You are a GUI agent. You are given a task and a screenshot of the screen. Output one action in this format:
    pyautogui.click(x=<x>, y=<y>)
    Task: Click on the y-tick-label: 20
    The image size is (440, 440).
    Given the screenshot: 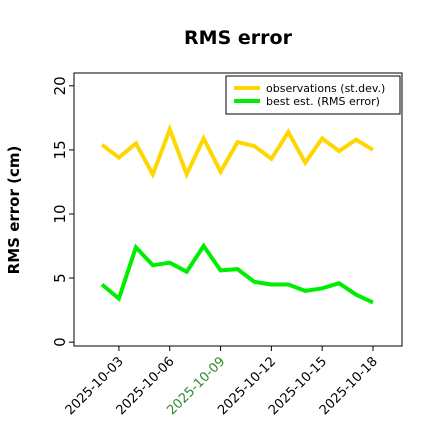 What is the action you would take?
    pyautogui.click(x=60, y=85)
    